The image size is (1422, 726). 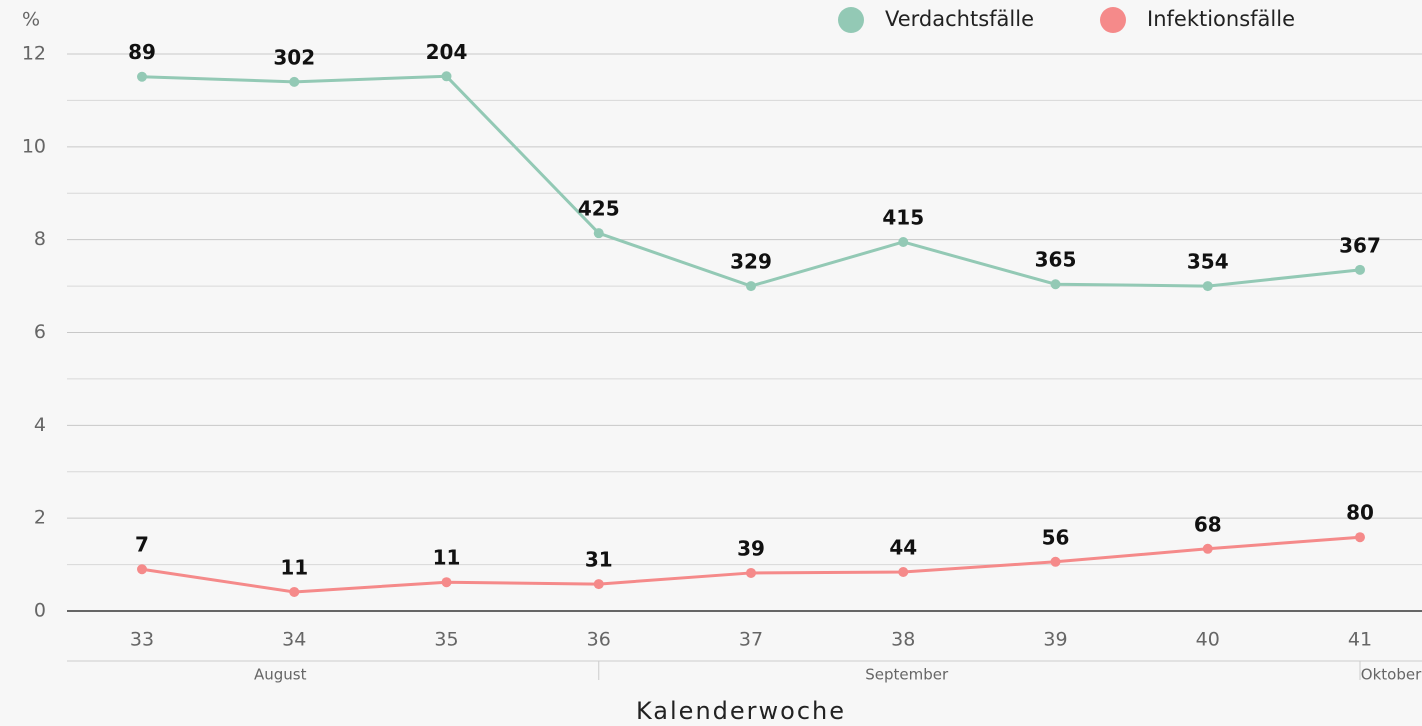 What do you see at coordinates (280, 675) in the screenshot?
I see `month-label: August` at bounding box center [280, 675].